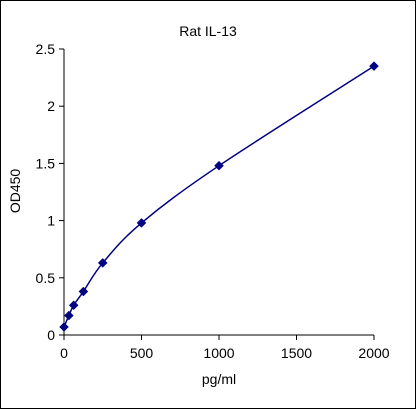 The image size is (416, 409). I want to click on x-tick-label: 1500, so click(296, 353).